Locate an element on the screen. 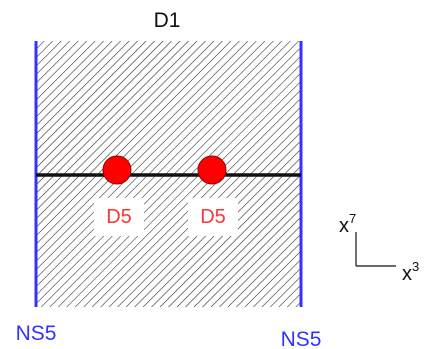 The image size is (428, 349). d5-label-left: D5 is located at coordinates (119, 217).